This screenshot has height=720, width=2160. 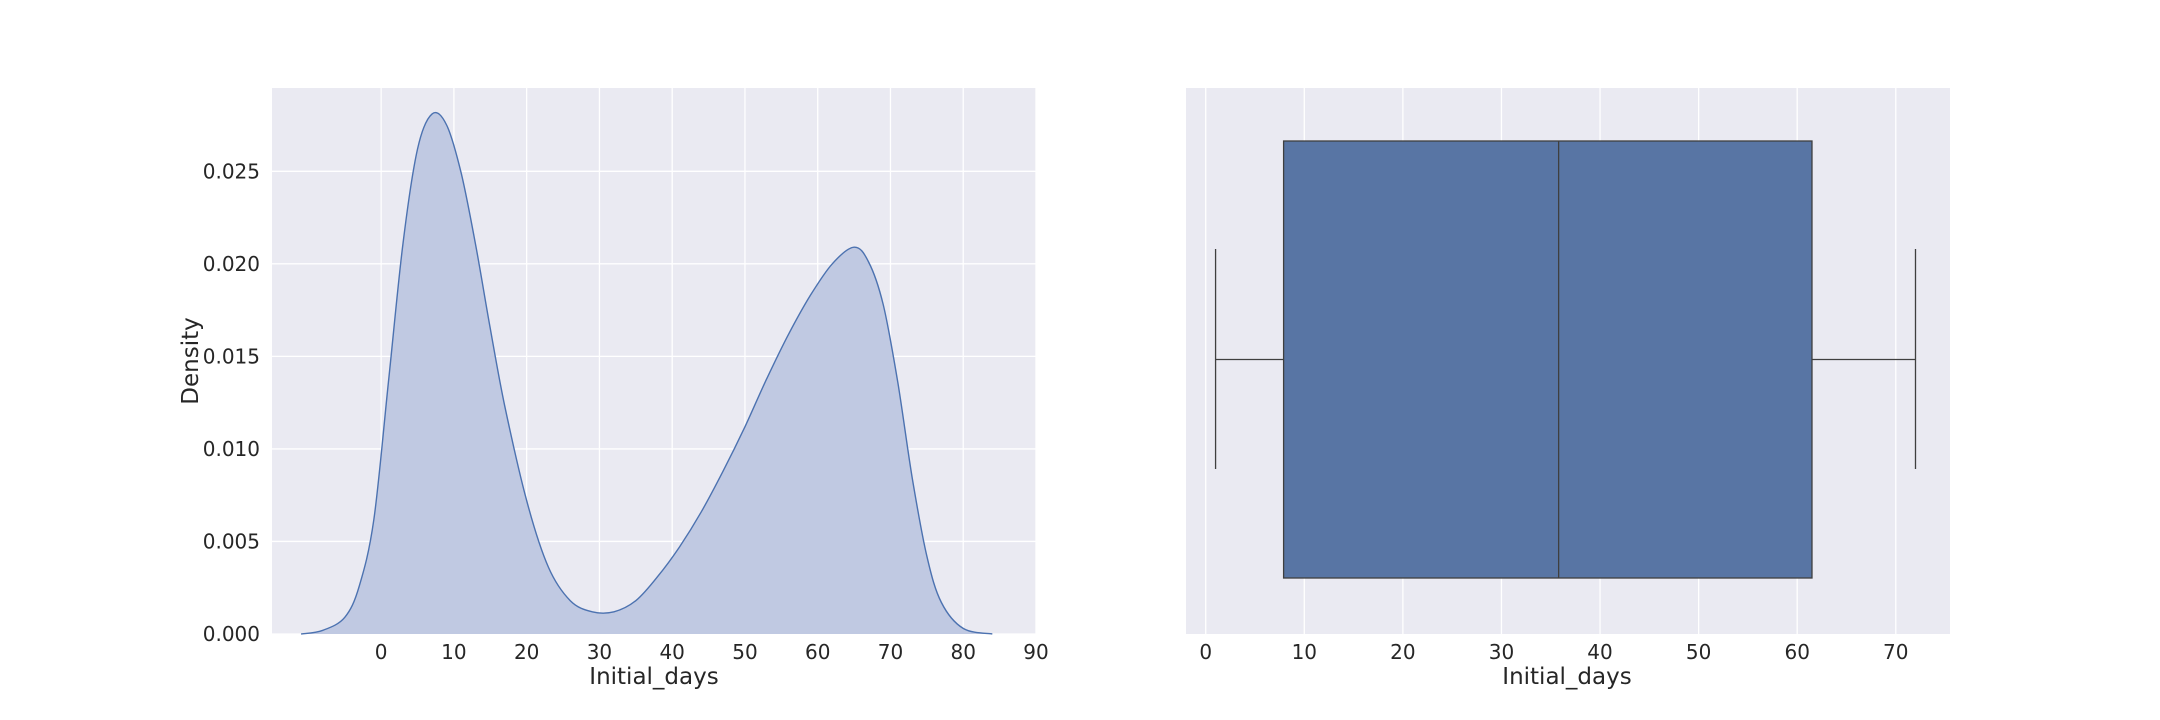 What do you see at coordinates (712, 652) in the screenshot?
I see `kde-x-tick-labels: 0 10 20 30 40 50 60 70 80 90` at bounding box center [712, 652].